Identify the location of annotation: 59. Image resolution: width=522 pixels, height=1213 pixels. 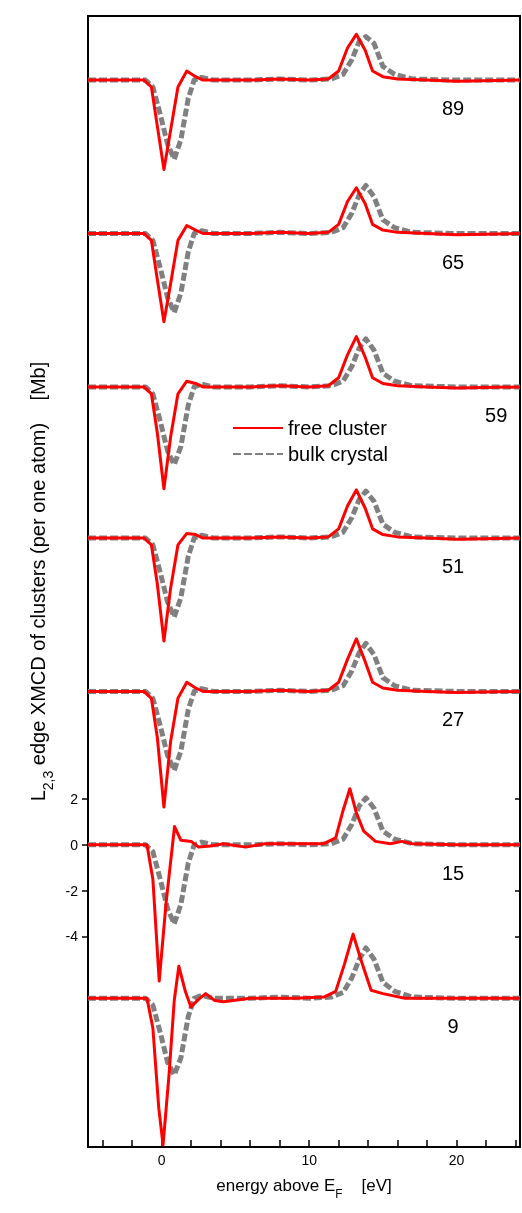
(496, 414).